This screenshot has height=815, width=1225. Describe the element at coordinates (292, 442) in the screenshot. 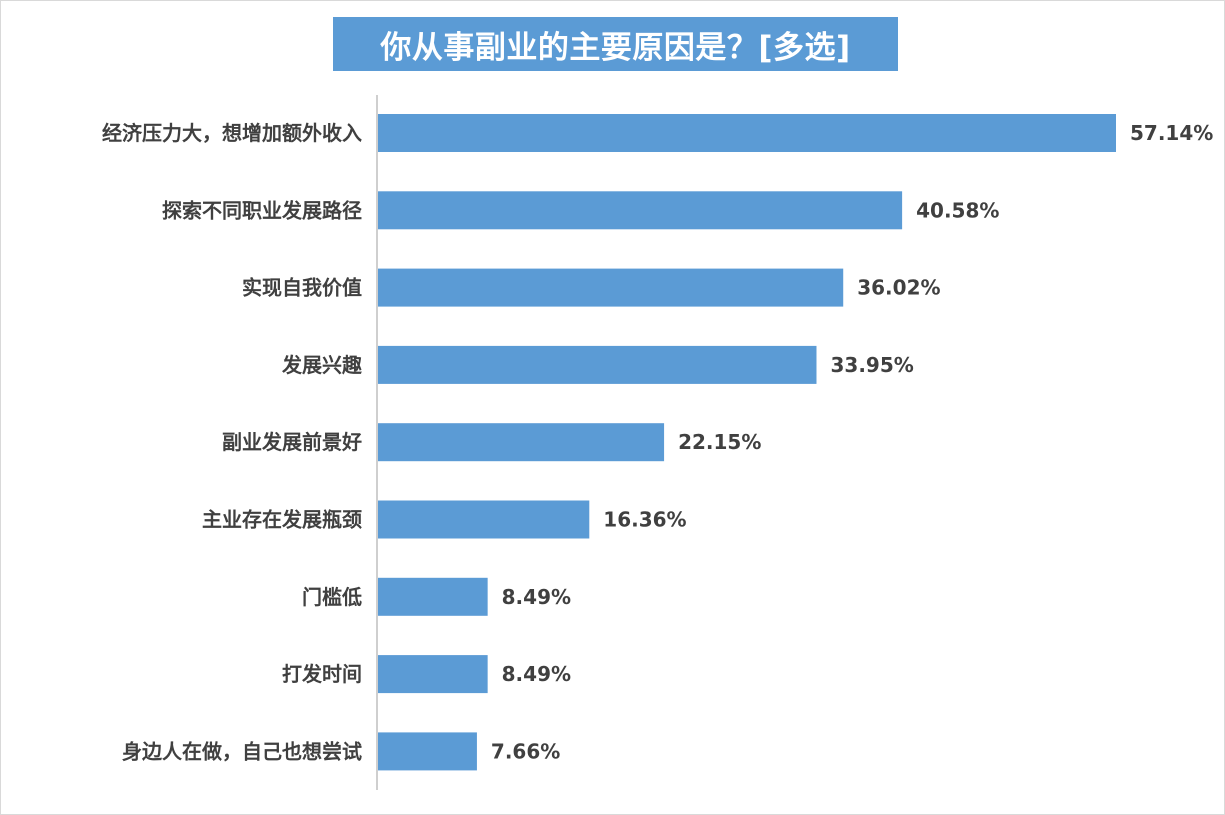

I see `category-label-4: 副业发展前景好` at that location.